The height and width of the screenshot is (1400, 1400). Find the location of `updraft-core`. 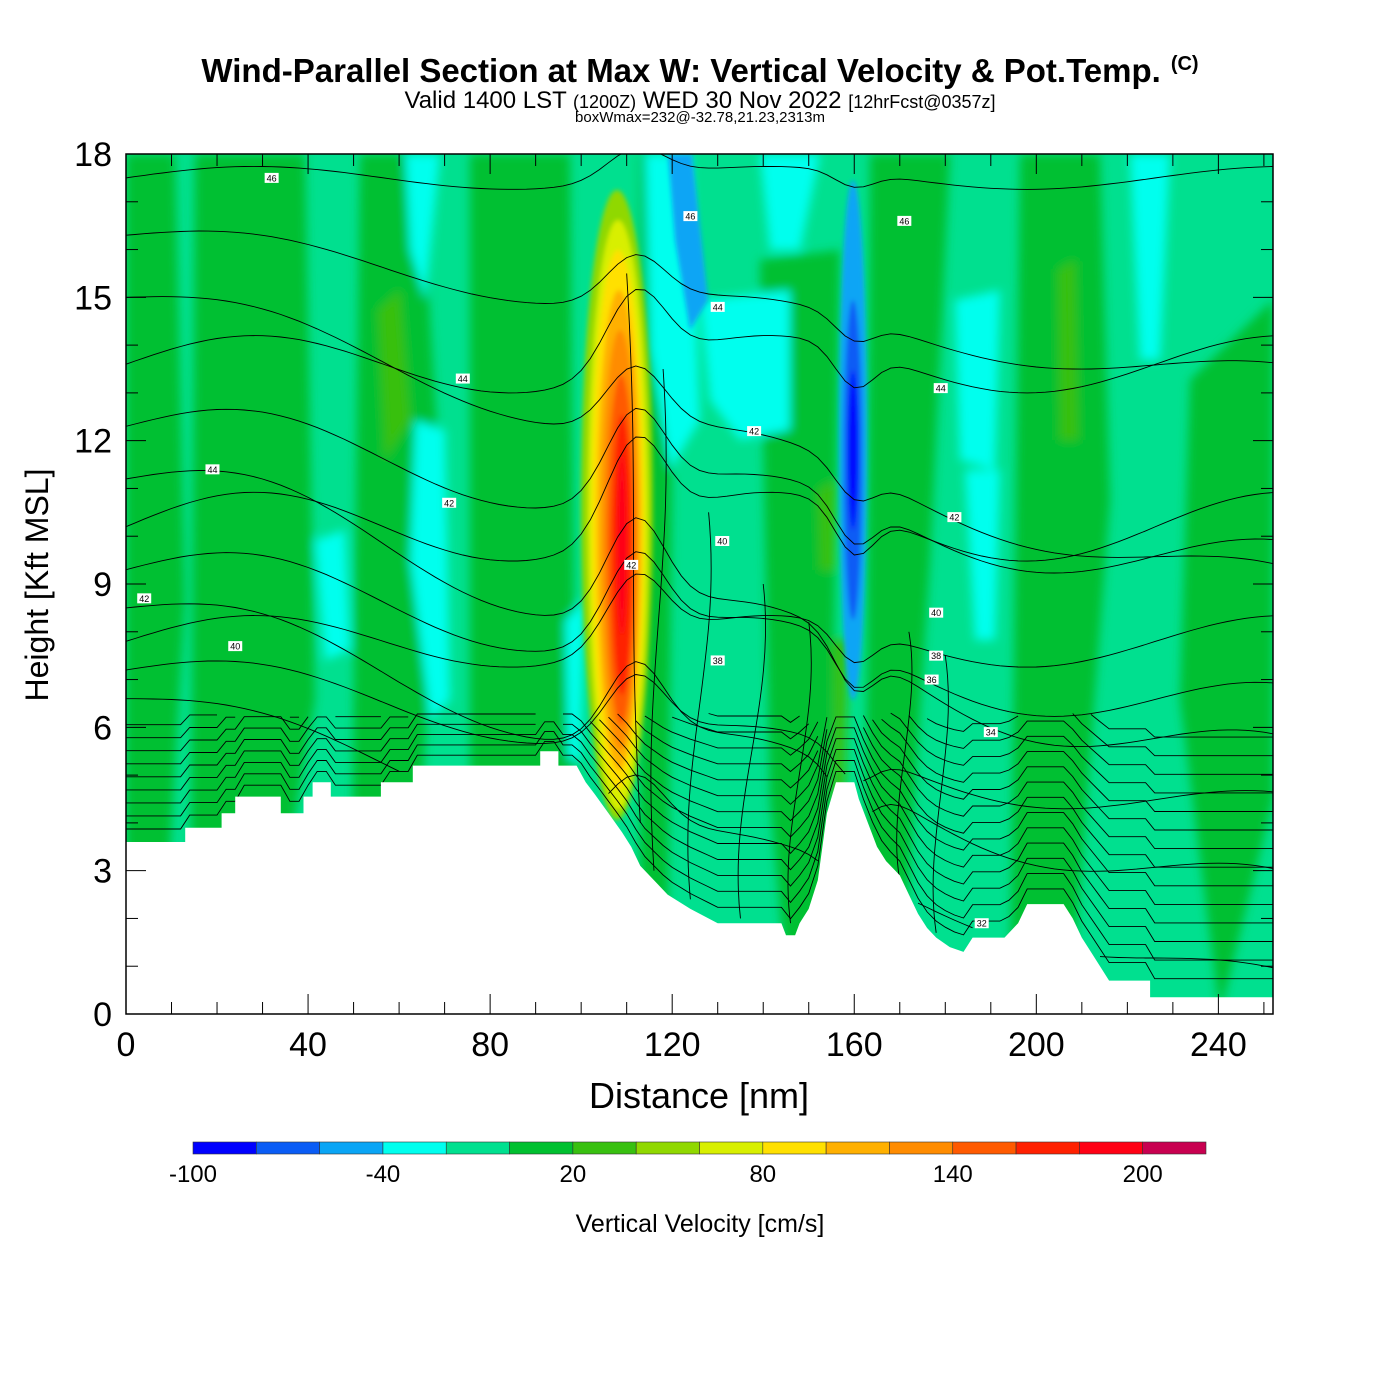

updraft-core is located at coordinates (617, 505).